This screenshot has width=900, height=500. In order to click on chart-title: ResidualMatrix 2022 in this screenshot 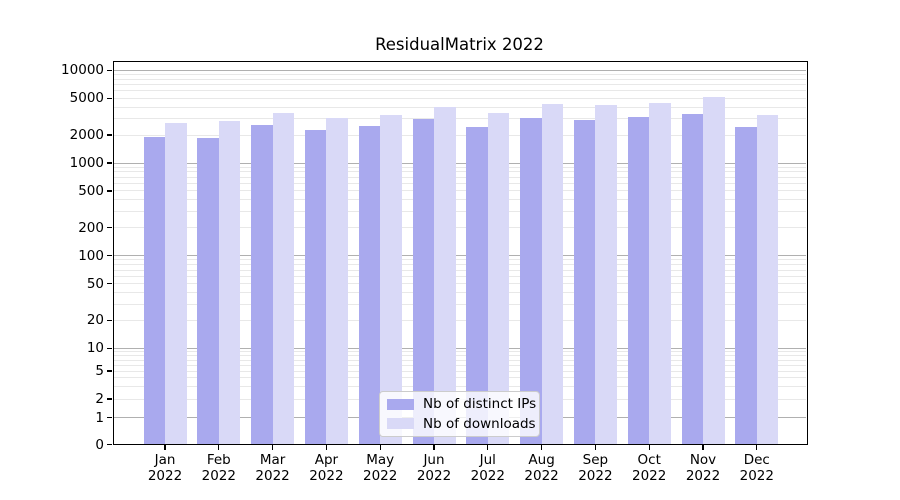, I will do `click(459, 44)`.